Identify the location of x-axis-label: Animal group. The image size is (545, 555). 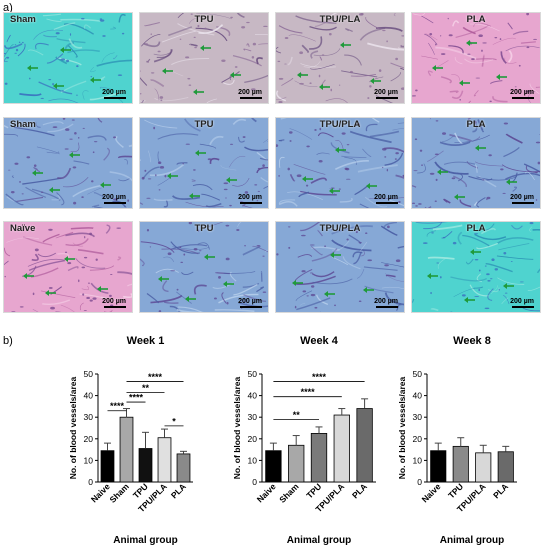
(319, 540).